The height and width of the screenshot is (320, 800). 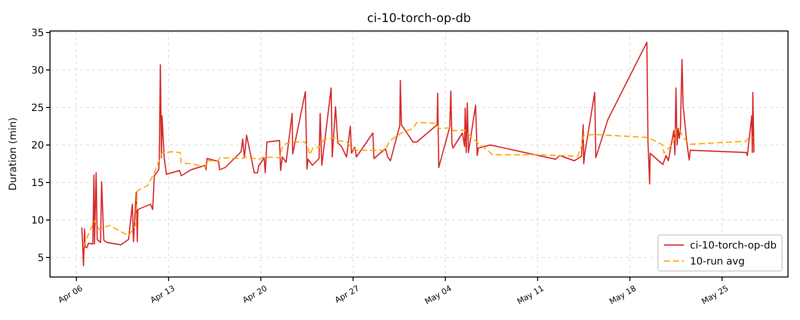 What do you see at coordinates (733, 246) in the screenshot?
I see `legend-label: ci-10-torch-op-db` at bounding box center [733, 246].